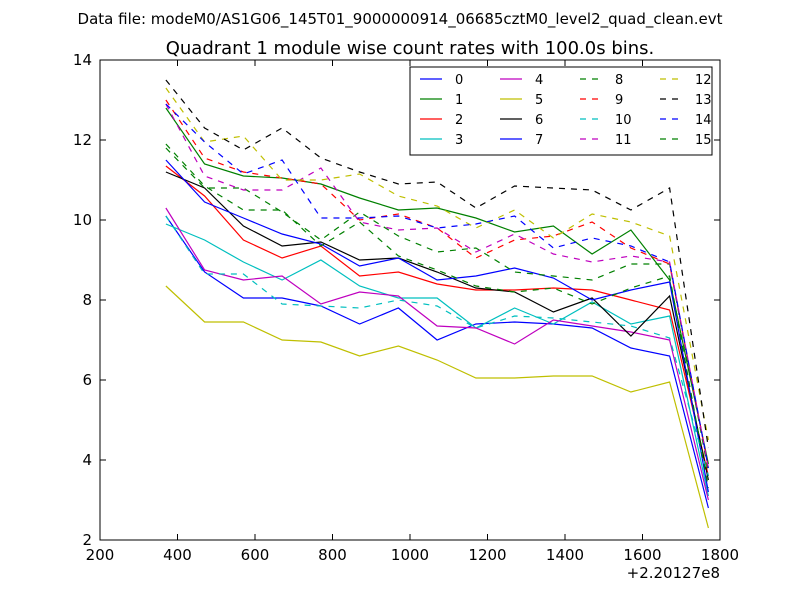  What do you see at coordinates (410, 555) in the screenshot?
I see `x-tick-label: 1000` at bounding box center [410, 555].